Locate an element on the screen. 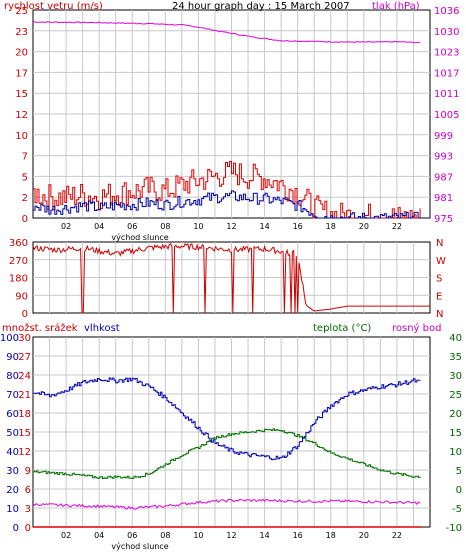 The width and height of the screenshot is (466, 560). temperature-axis-title: teplota (°C) is located at coordinates (342, 328).